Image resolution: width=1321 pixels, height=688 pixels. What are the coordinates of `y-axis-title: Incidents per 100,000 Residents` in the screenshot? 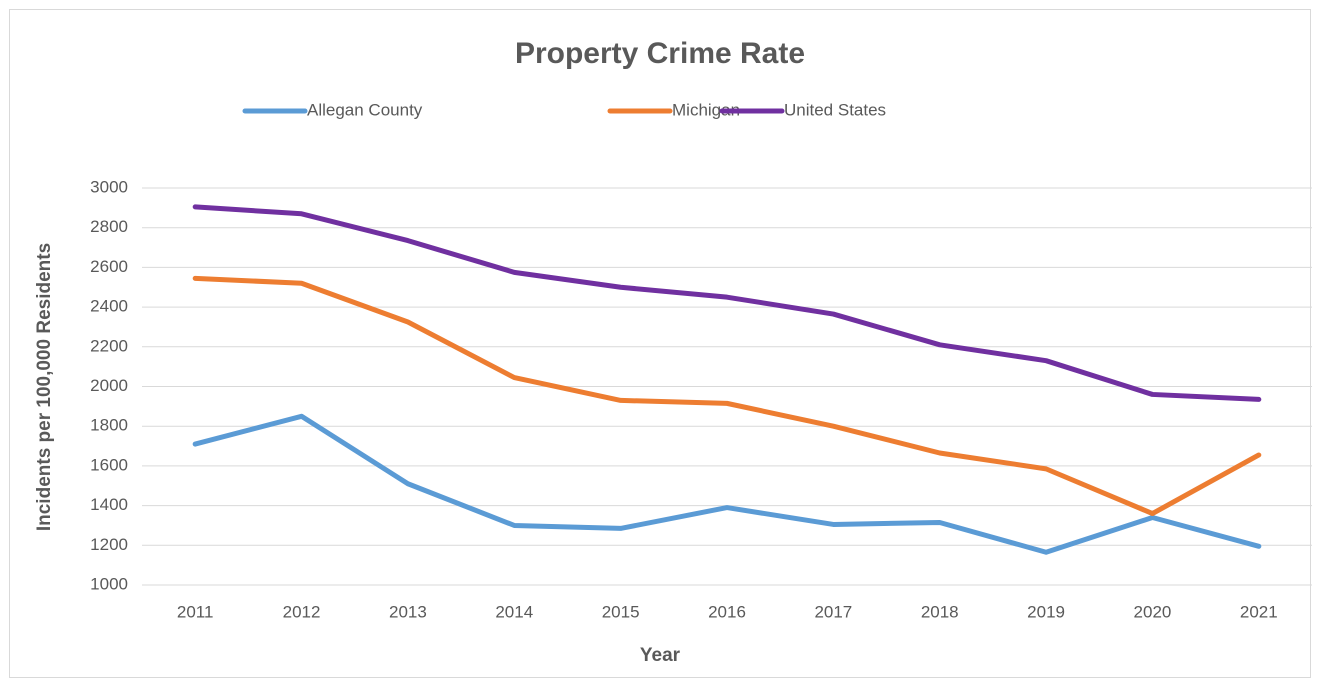 It's located at (44, 387).